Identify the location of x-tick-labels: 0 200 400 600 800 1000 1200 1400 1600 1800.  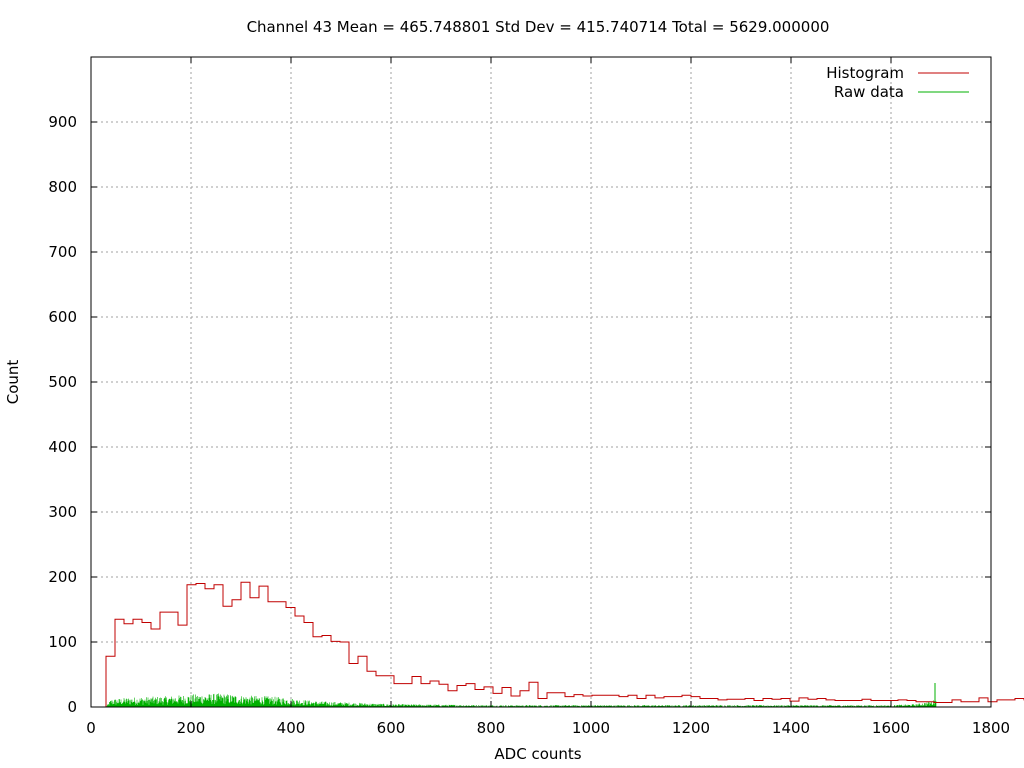
(548, 728).